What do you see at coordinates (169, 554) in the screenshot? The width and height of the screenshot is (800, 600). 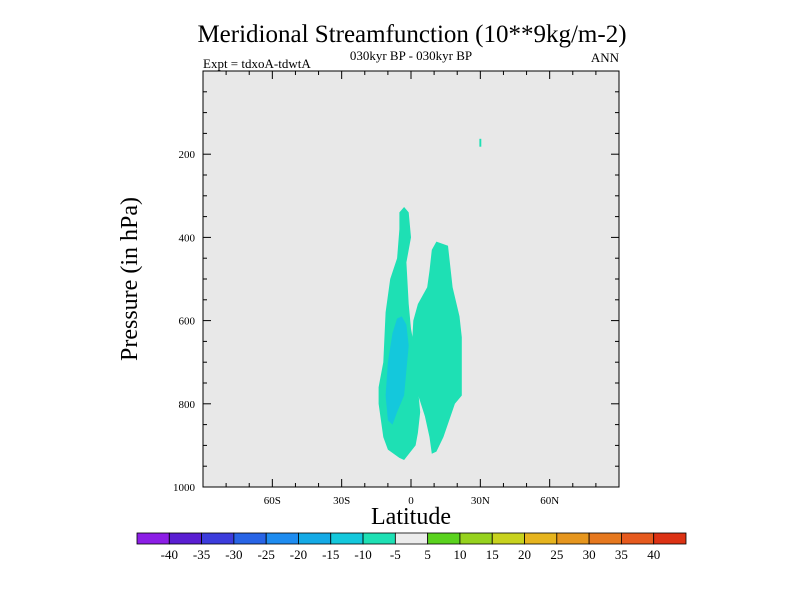 I see `colorbar-label: -40` at bounding box center [169, 554].